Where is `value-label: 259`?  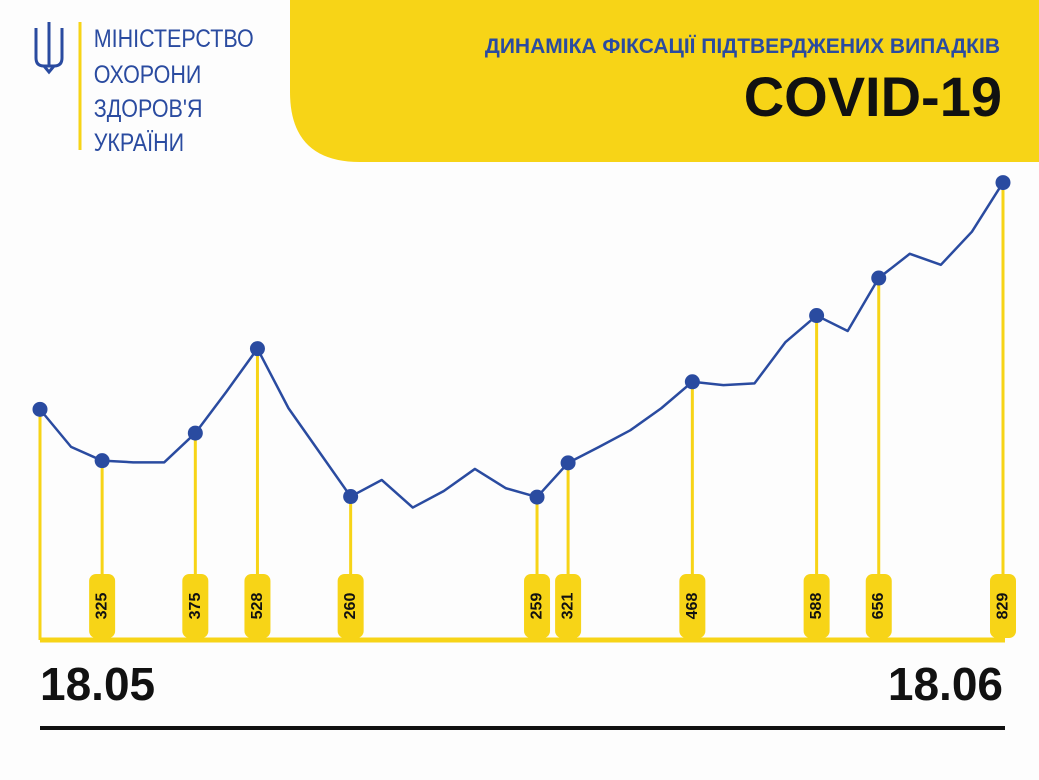 value-label: 259 is located at coordinates (537, 606).